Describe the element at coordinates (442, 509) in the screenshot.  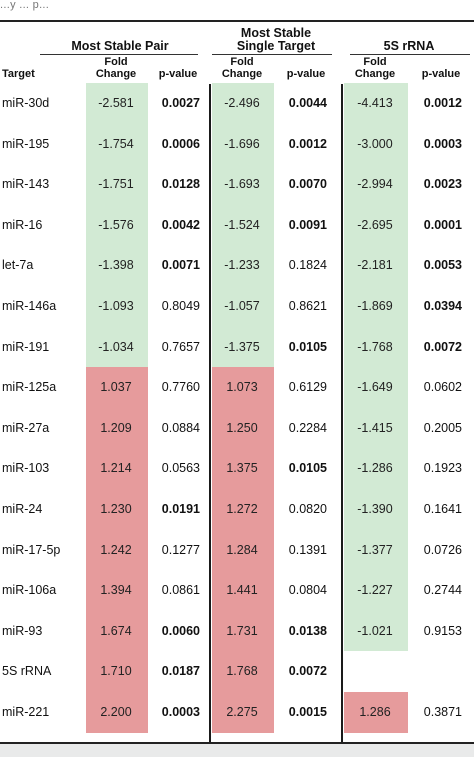
I see `cell-rrna-pvalue: 0.1641` at that location.